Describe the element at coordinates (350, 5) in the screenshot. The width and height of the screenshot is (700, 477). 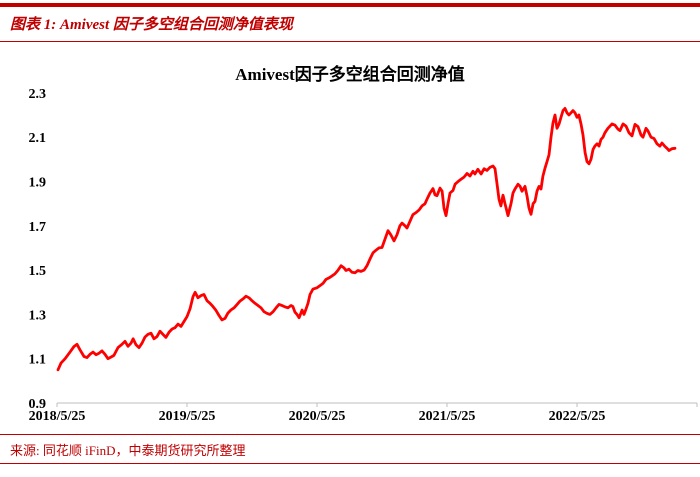
I see `top-accent-bar` at that location.